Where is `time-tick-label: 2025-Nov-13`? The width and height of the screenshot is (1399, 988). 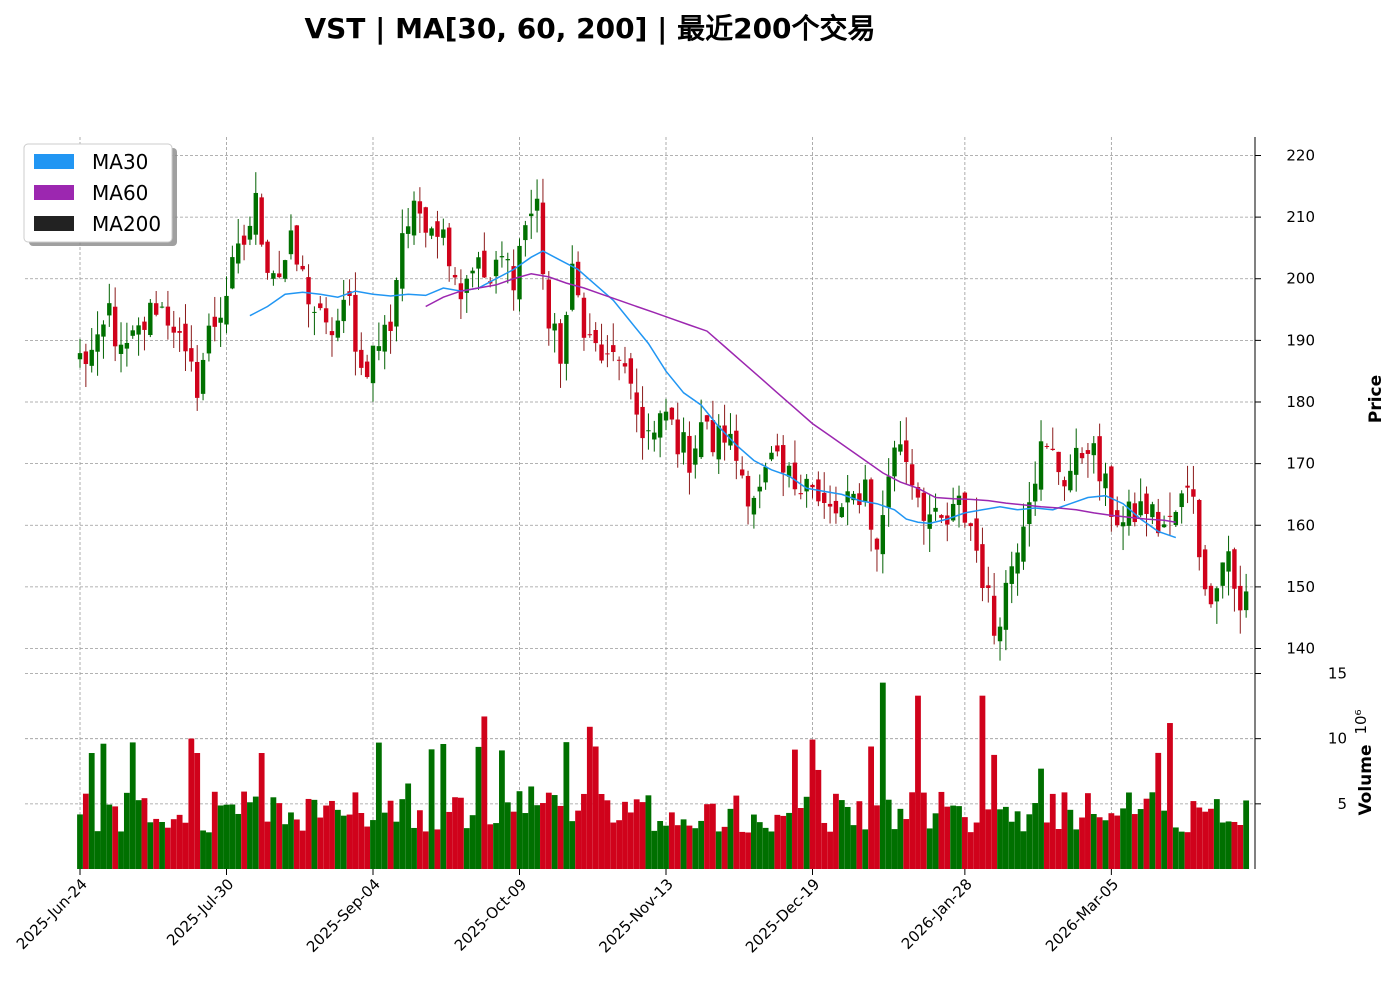
time-tick-label: 2025-Nov-13 is located at coordinates (636, 915).